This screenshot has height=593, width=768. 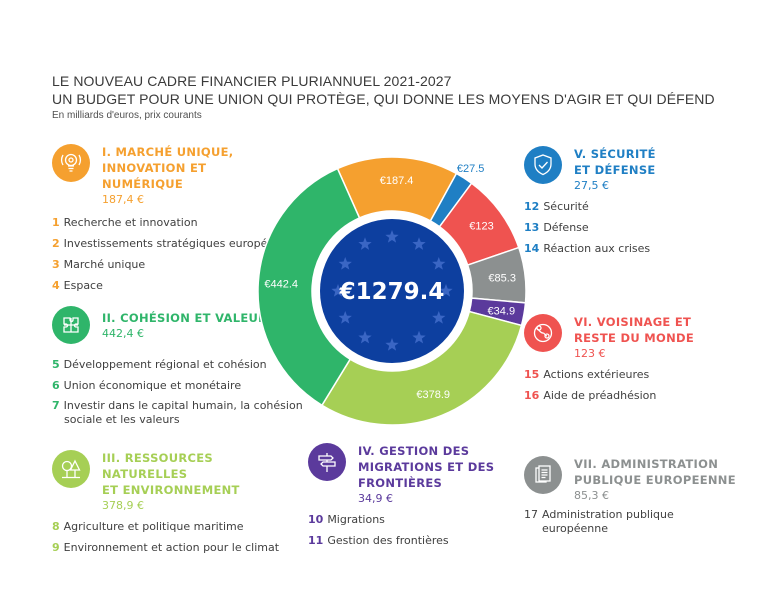 What do you see at coordinates (408, 519) in the screenshot?
I see `list-item: 10 Migrations` at bounding box center [408, 519].